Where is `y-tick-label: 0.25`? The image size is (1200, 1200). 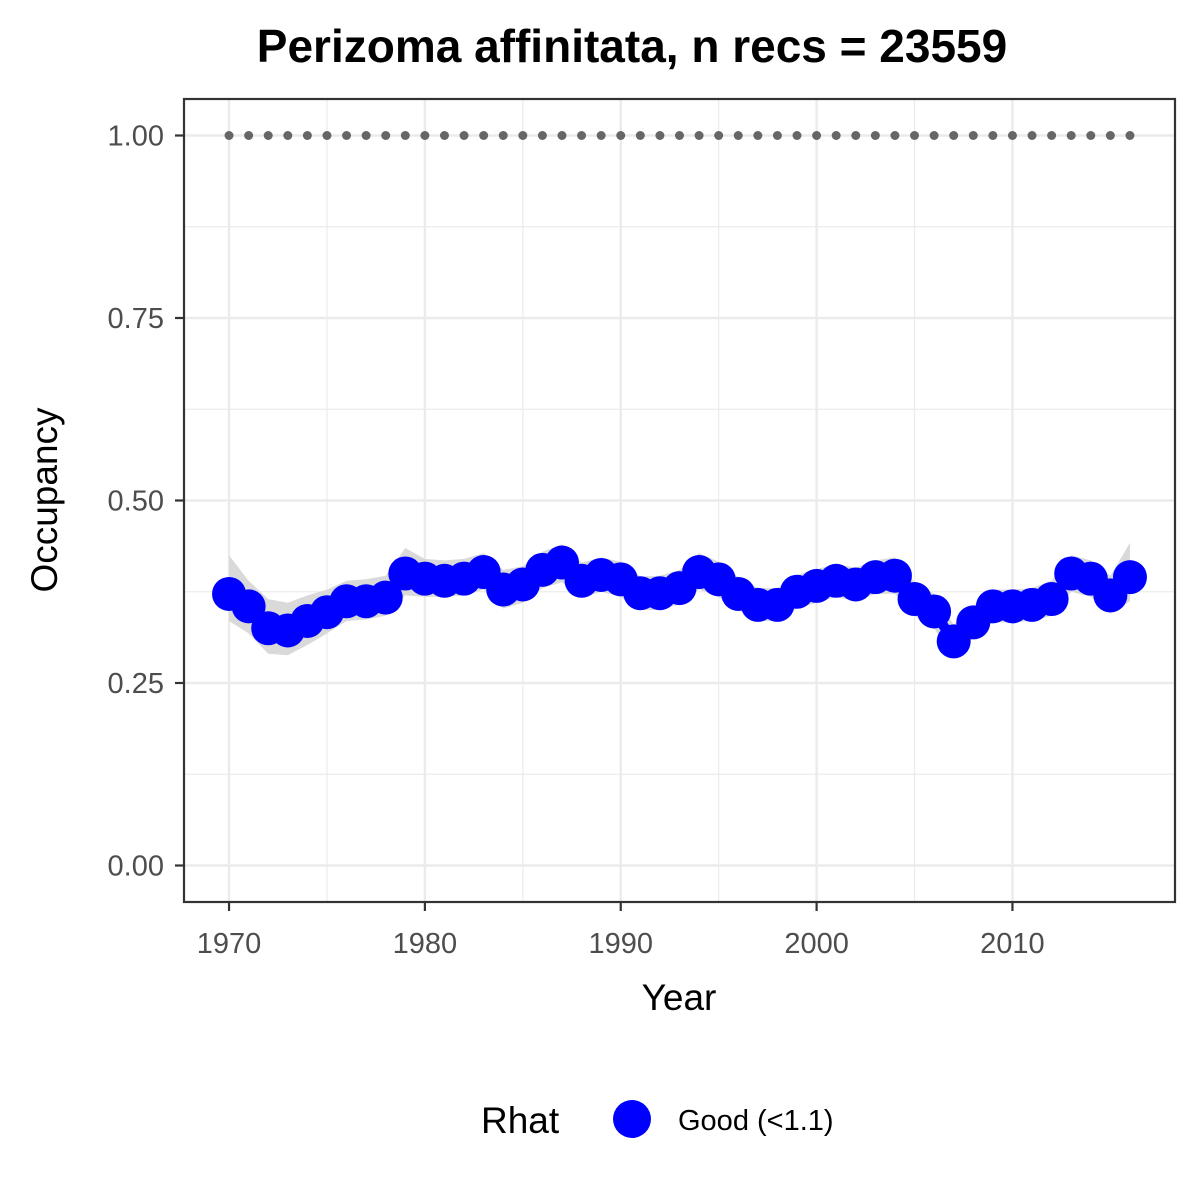 y-tick-label: 0.25 is located at coordinates (136, 684).